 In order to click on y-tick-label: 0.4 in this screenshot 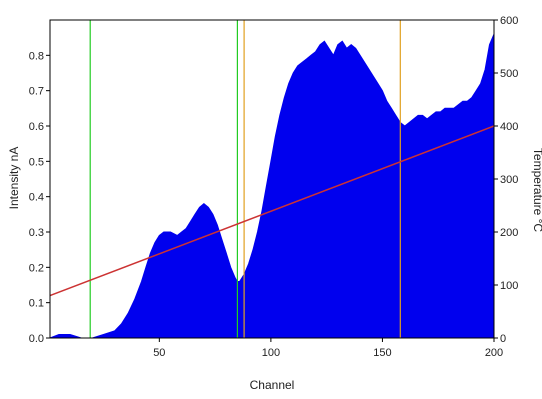, I will do `click(36, 198)`.